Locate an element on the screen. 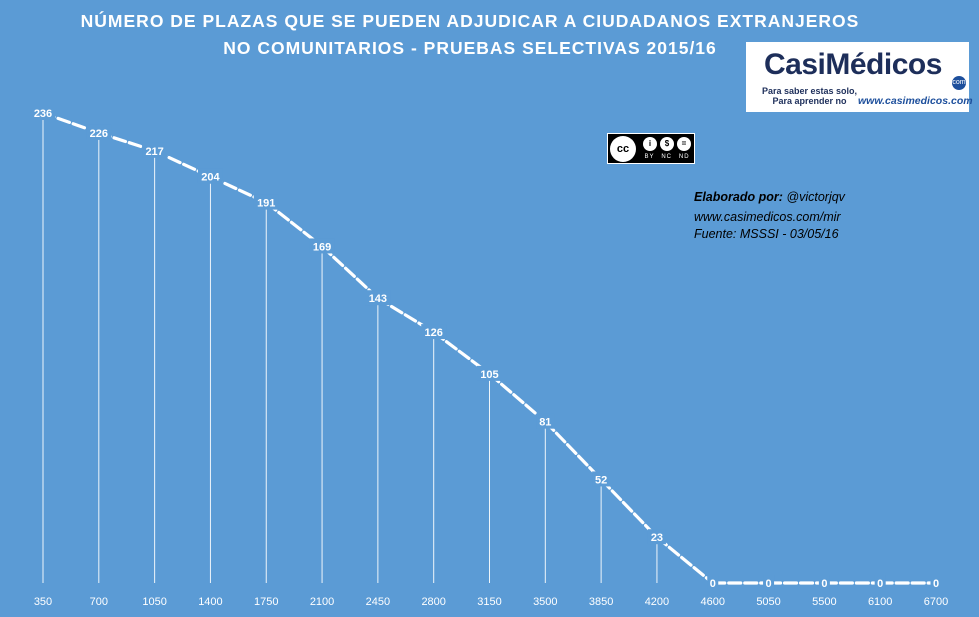 The height and width of the screenshot is (617, 979). logo-com-badge: com is located at coordinates (959, 83).